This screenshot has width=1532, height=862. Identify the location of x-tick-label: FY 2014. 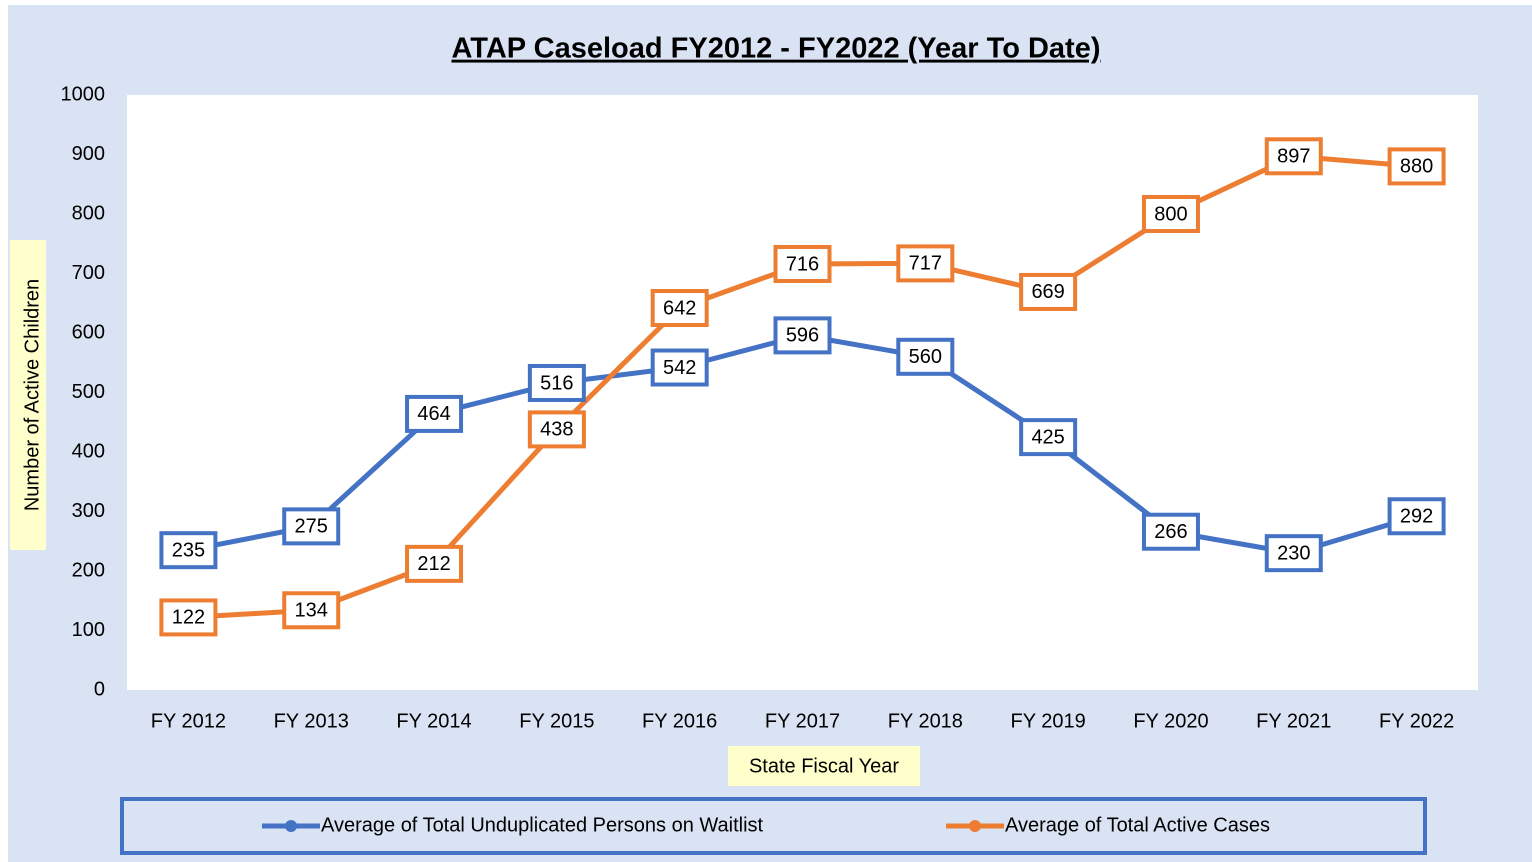
(433, 721).